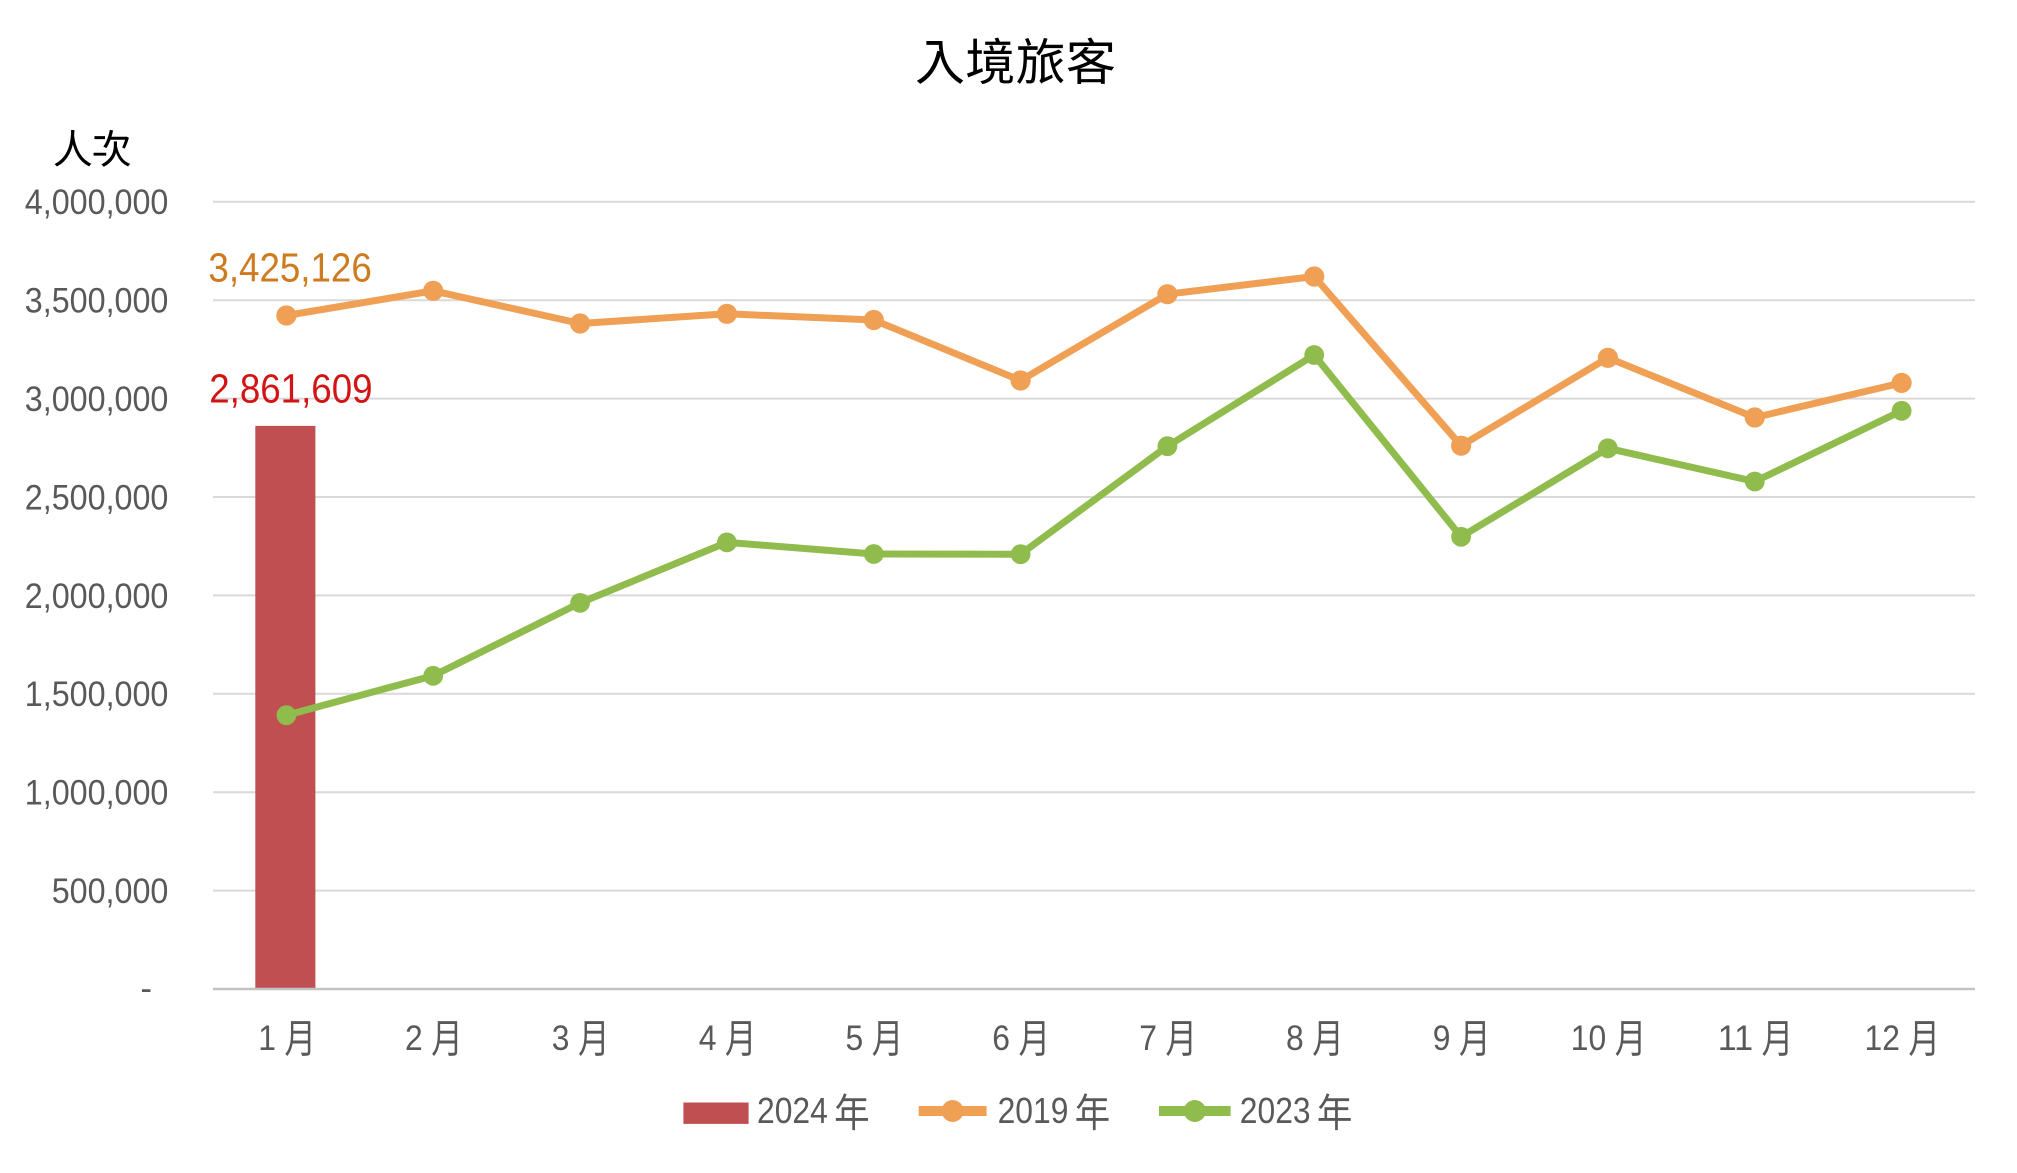 The width and height of the screenshot is (2017, 1173). What do you see at coordinates (97, 497) in the screenshot?
I see `svg-text: 2,500,000` at bounding box center [97, 497].